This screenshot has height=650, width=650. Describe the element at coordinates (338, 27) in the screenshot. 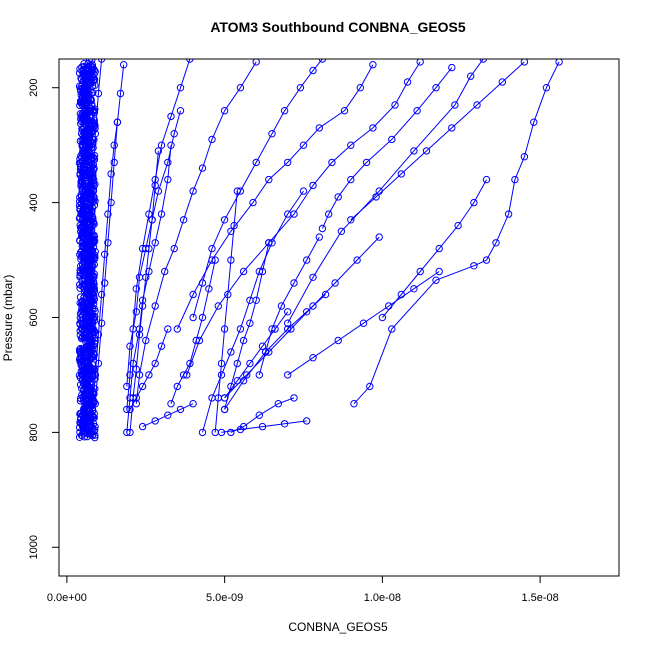

I see `chart-title: ATOM3 Southbound CONBNA_GEOS5` at that location.